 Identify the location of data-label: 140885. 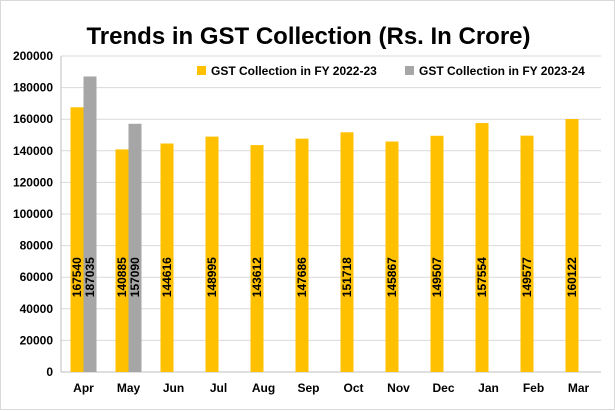
(122, 277).